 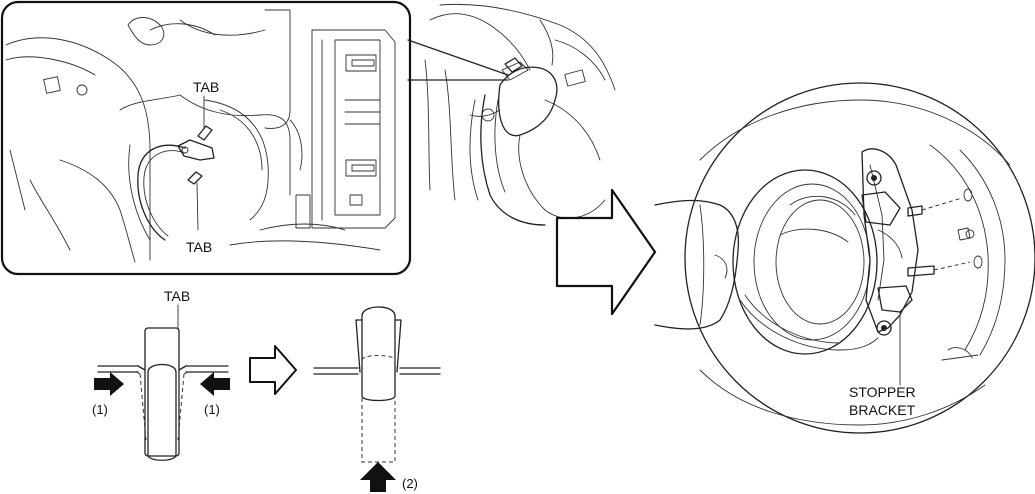 What do you see at coordinates (458, 57) in the screenshot?
I see `inset-leader-top` at bounding box center [458, 57].